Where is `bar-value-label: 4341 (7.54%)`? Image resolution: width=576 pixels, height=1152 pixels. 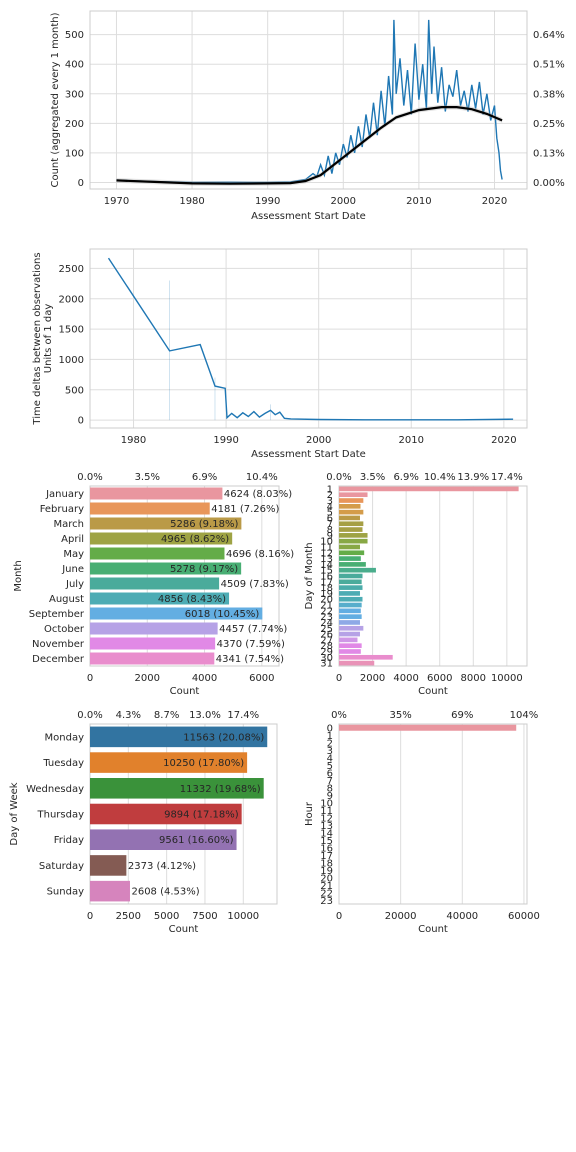
bar-value-label: 4341 (7.54%) is located at coordinates (250, 659).